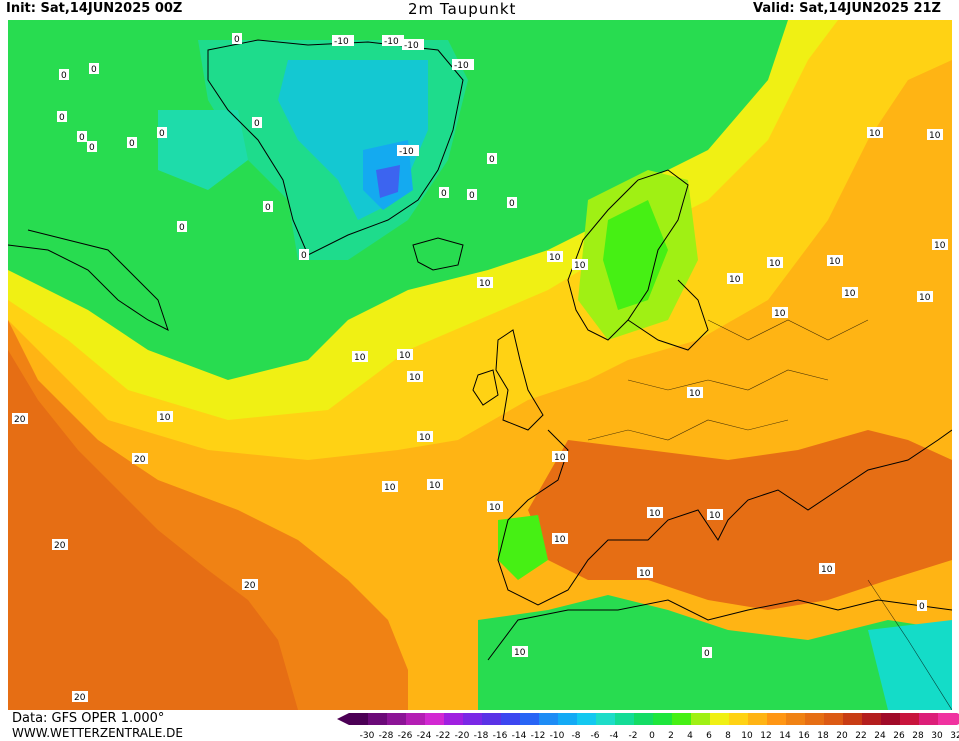  Describe the element at coordinates (668, 315) in the screenshot. I see `coast-baltic` at that location.